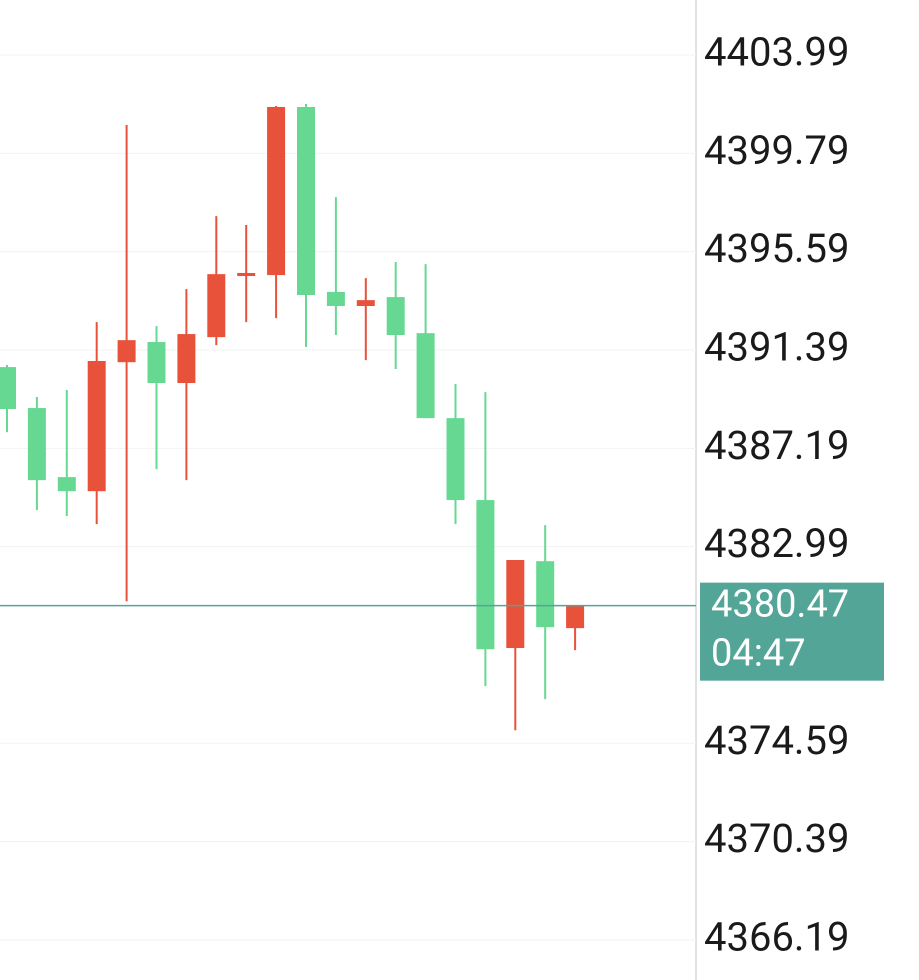 The image size is (919, 980). What do you see at coordinates (776, 52) in the screenshot?
I see `y-tick-label: 4403.99` at bounding box center [776, 52].